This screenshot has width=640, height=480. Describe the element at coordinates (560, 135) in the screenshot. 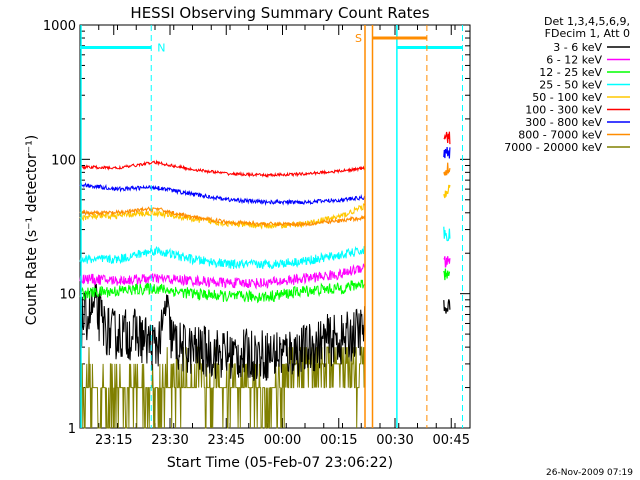

I see `legend-label: 800 - 7000 keV` at that location.